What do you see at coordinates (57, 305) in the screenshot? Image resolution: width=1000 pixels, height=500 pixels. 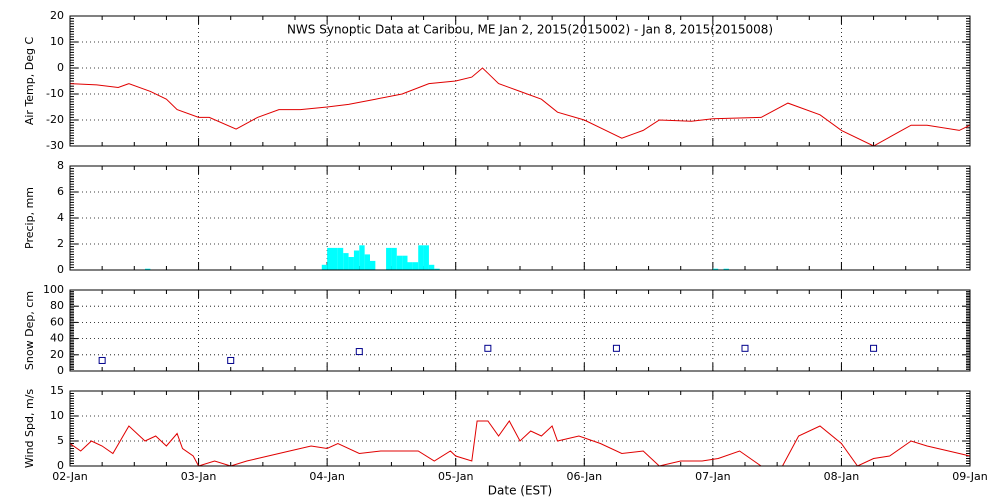 I see `y-tick-label: 80` at bounding box center [57, 305].